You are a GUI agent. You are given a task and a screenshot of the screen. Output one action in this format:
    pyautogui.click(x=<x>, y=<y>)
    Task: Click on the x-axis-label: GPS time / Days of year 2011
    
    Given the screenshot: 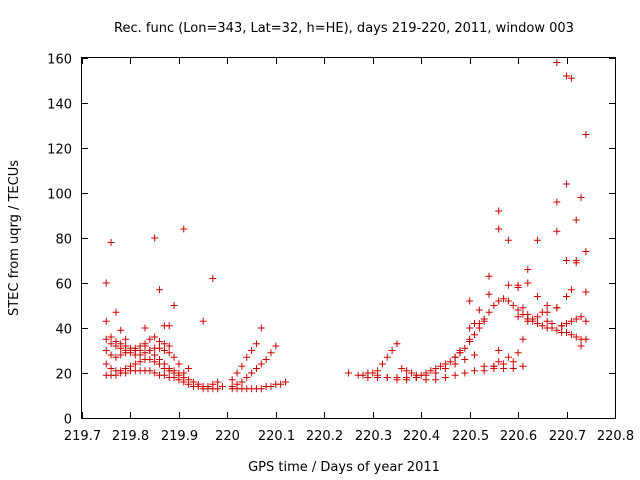 What is the action you would take?
    pyautogui.click(x=344, y=467)
    